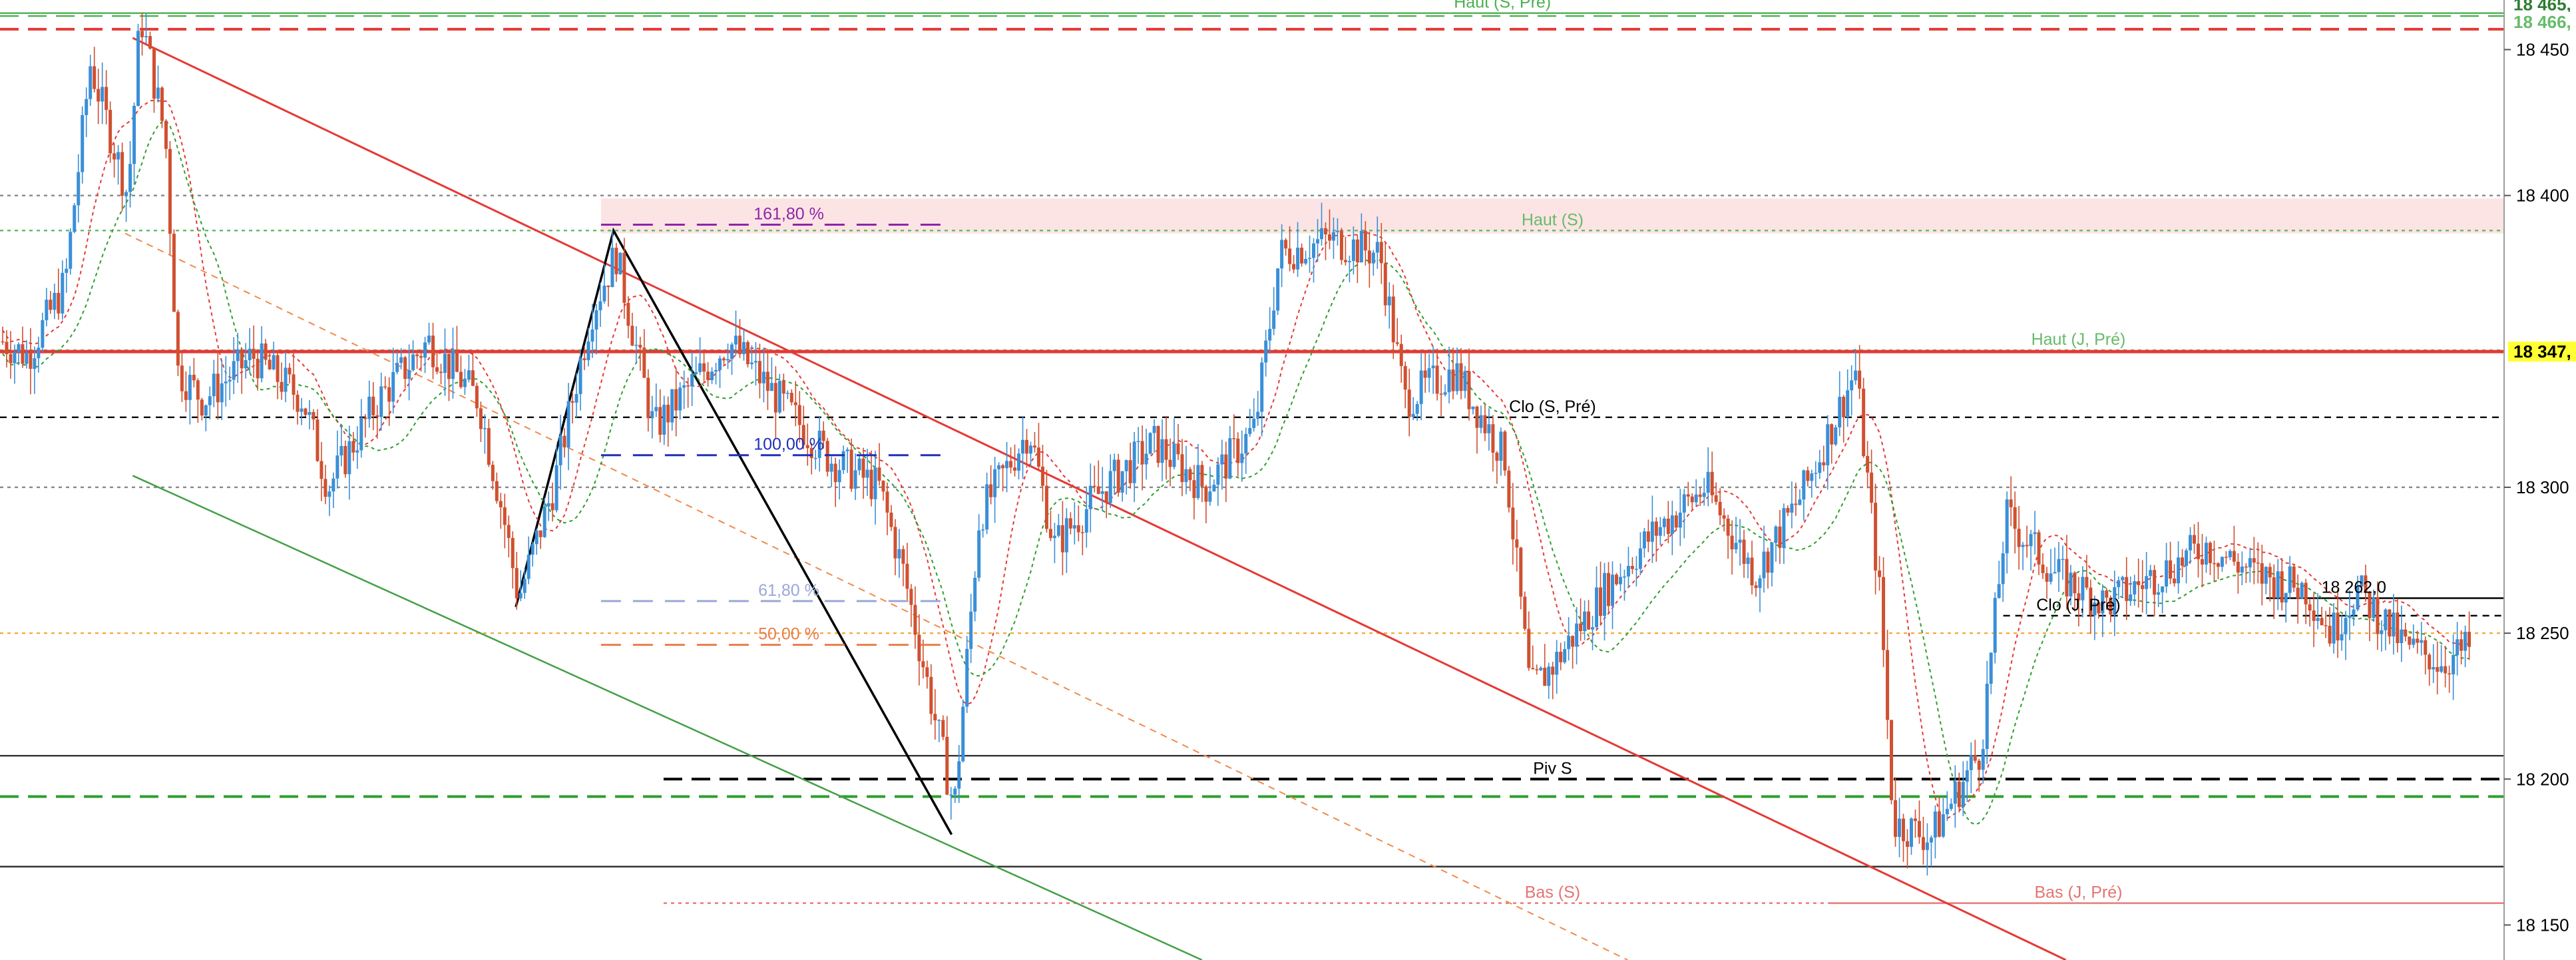 This screenshot has height=960, width=2576. Describe the element at coordinates (1552, 892) in the screenshot. I see `level-label-14: Bas (S)` at that location.